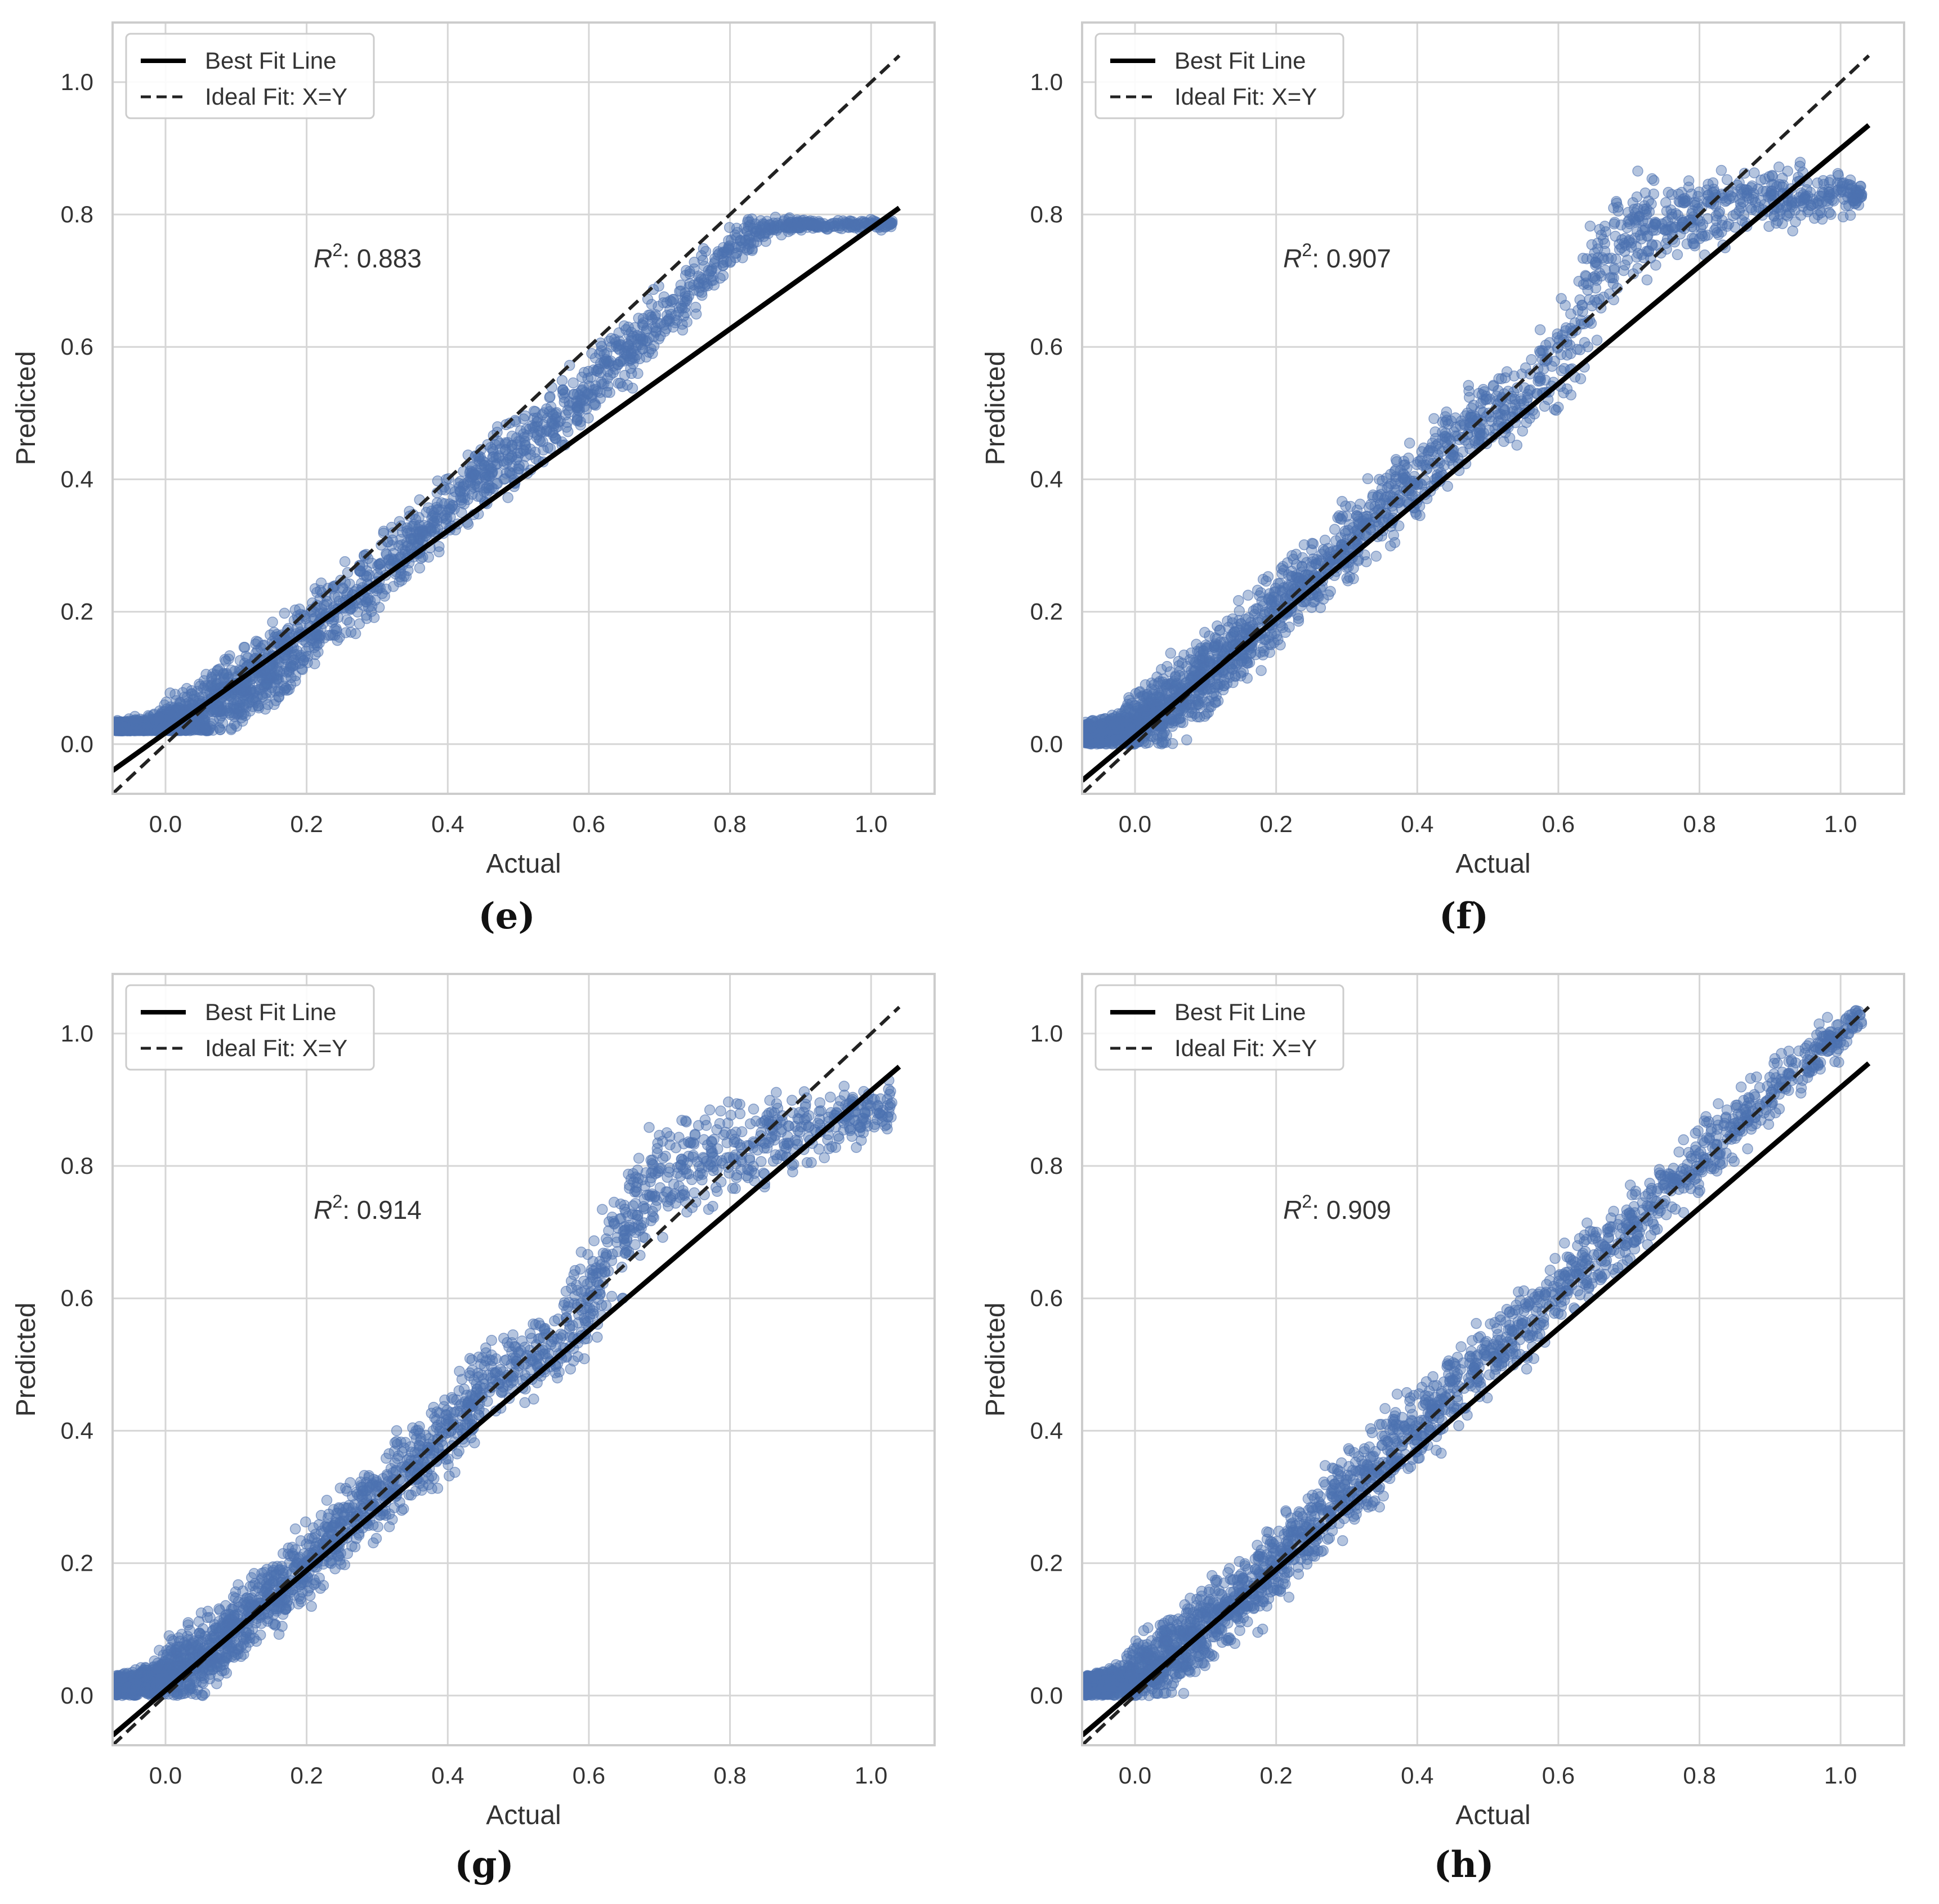 This screenshot has width=1939, height=1904. I want to click on y-tick-label: 0.0, so click(1046, 744).